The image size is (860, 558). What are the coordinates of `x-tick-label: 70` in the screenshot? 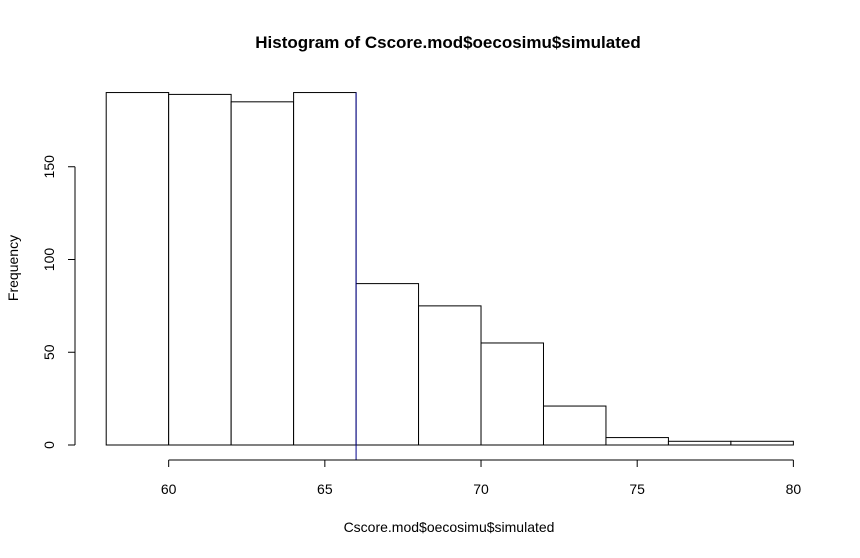 It's located at (481, 489).